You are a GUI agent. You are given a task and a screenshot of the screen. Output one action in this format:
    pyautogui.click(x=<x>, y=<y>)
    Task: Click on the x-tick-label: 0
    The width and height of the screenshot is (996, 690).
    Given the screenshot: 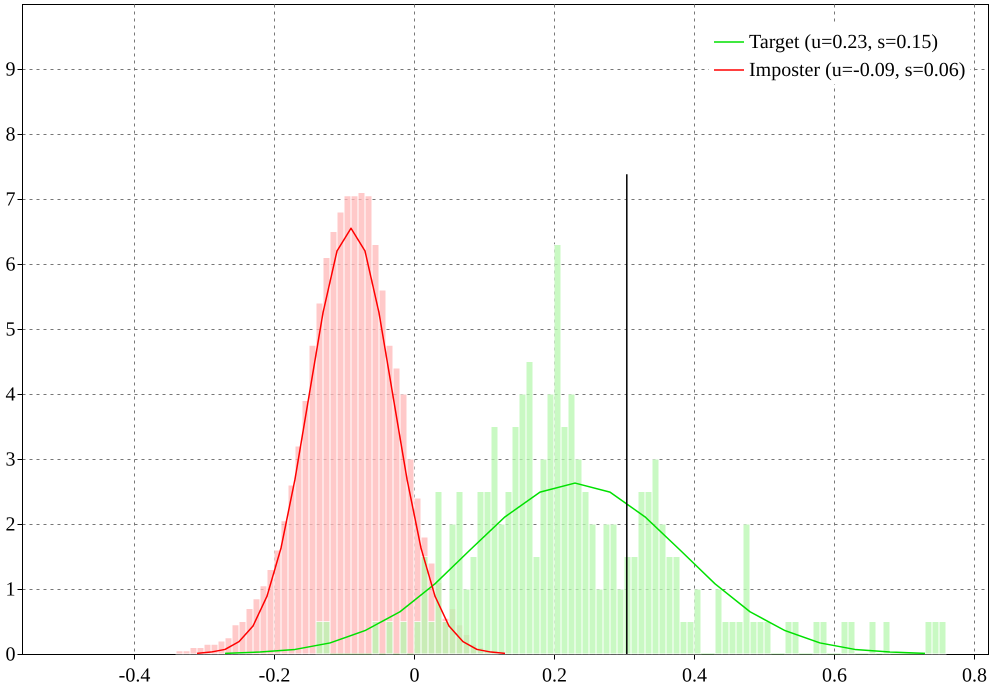 What is the action you would take?
    pyautogui.click(x=415, y=675)
    